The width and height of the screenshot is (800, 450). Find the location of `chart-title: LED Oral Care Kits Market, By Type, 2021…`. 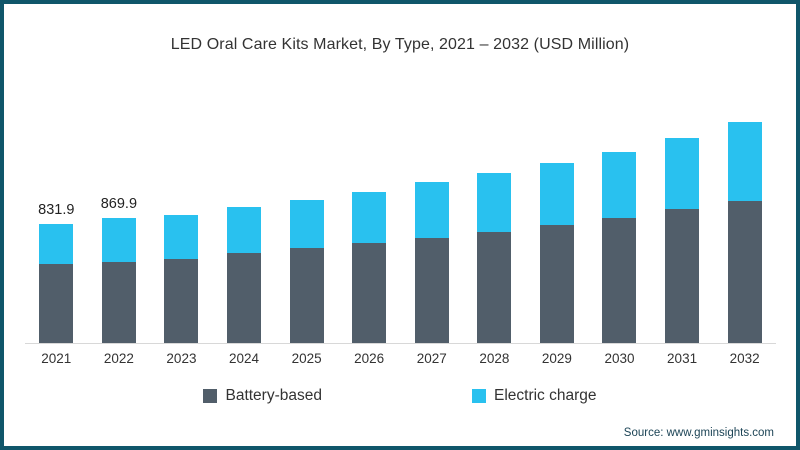

chart-title: LED Oral Care Kits Market, By Type, 2021… is located at coordinates (400, 44).